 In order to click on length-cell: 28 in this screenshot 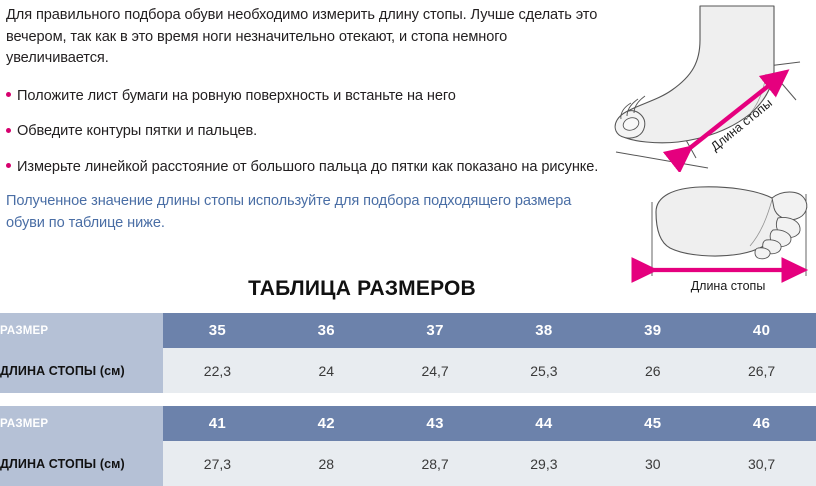, I will do `click(326, 463)`.